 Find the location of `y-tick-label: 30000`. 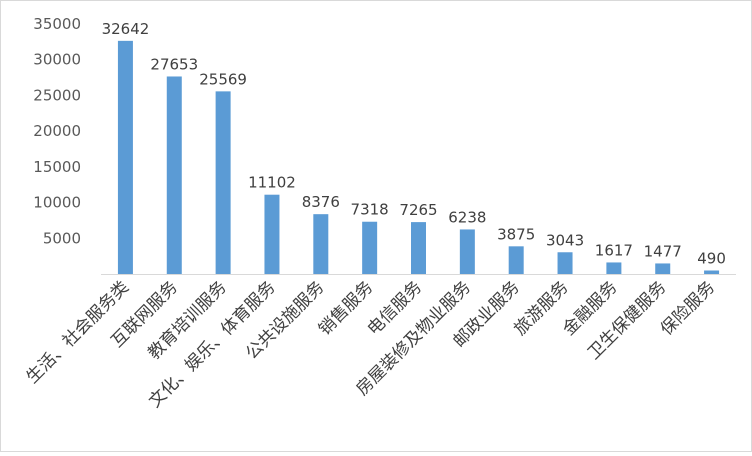

y-tick-label: 30000 is located at coordinates (57, 60).